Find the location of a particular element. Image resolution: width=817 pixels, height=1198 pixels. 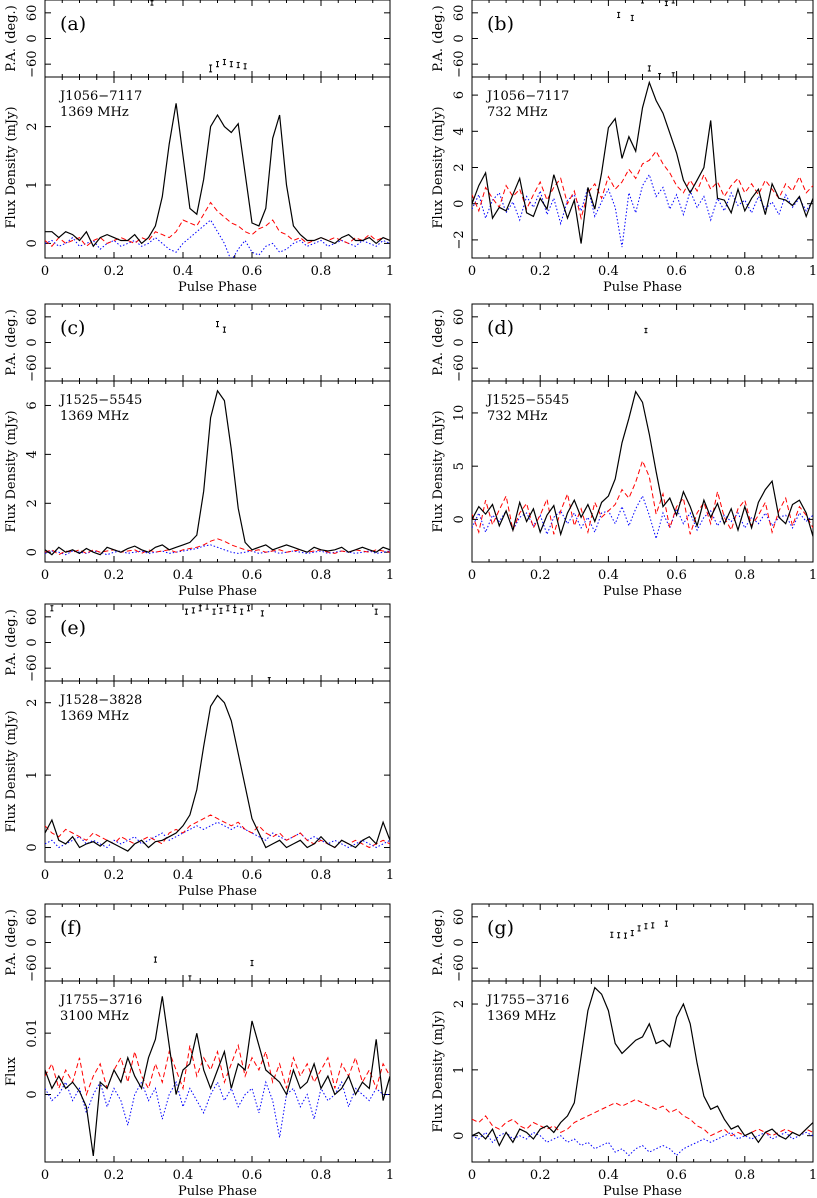

panel-letter: (c) is located at coordinates (72, 328).